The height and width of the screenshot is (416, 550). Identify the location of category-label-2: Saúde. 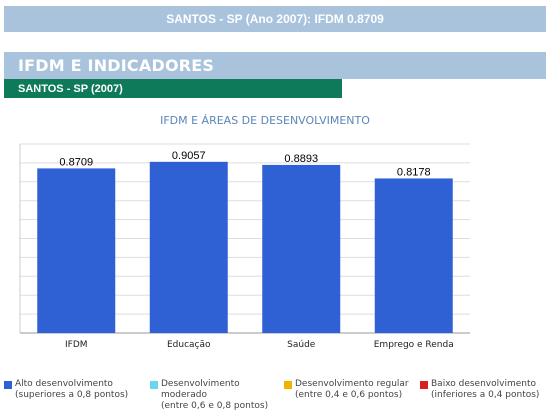
(301, 345).